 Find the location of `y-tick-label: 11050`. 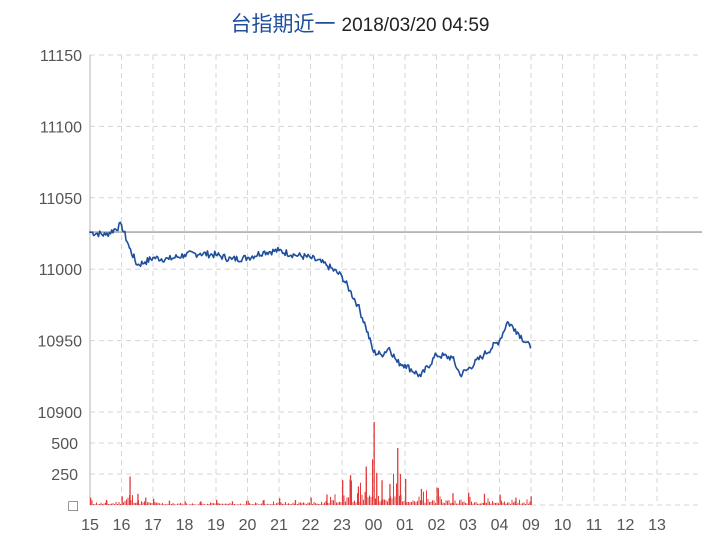

y-tick-label: 11050 is located at coordinates (60, 199).